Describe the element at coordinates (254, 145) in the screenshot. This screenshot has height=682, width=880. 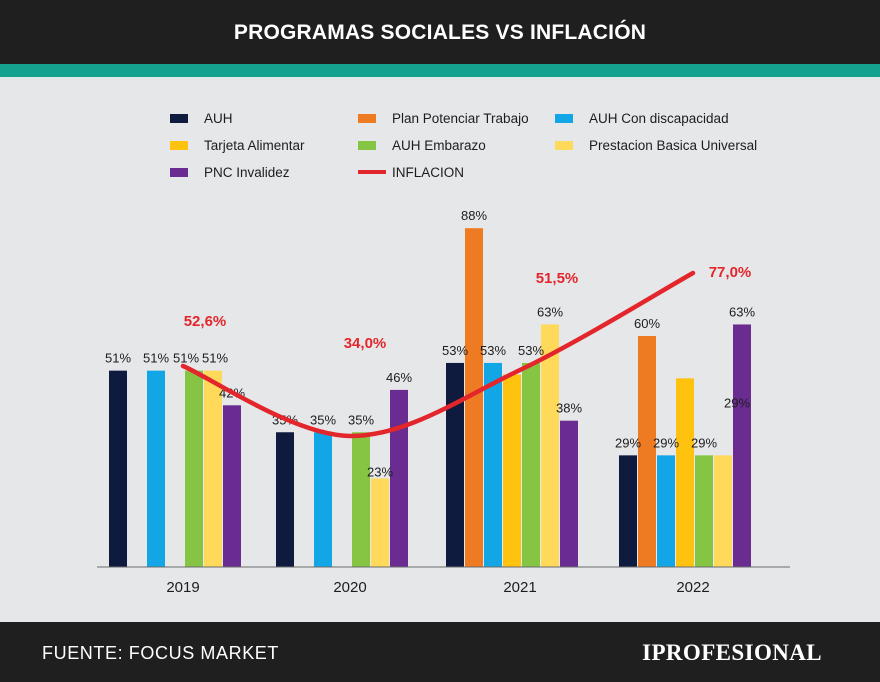
I see `legend-label-tarjeta-alimentar: Tarjeta Alimentar` at that location.